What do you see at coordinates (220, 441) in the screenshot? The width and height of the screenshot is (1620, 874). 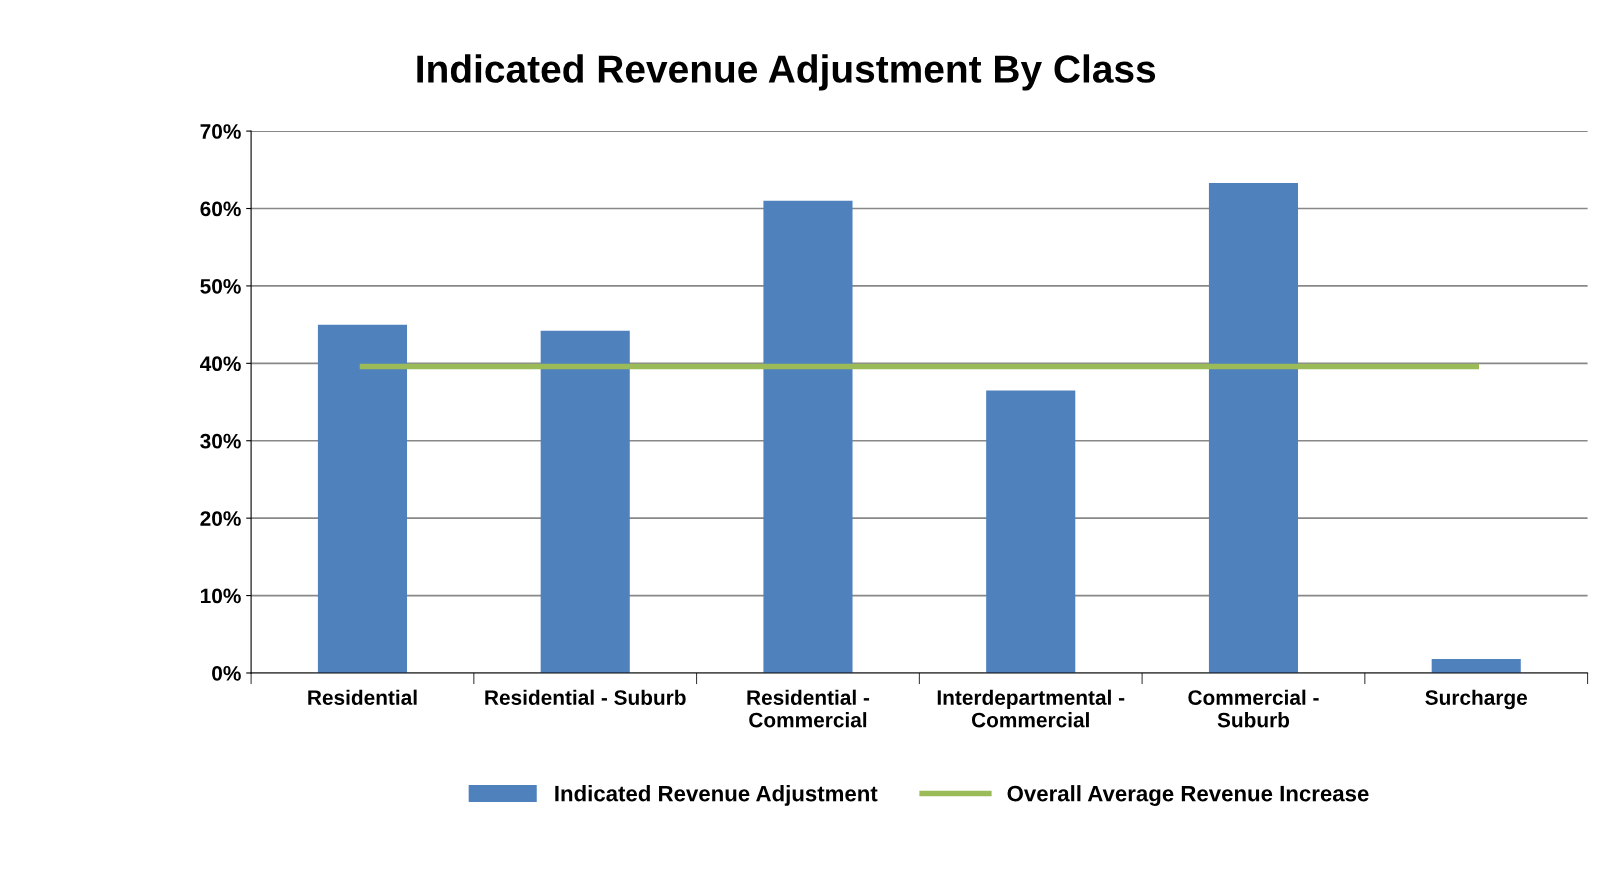 I see `y-tick-label: 30%` at bounding box center [220, 441].